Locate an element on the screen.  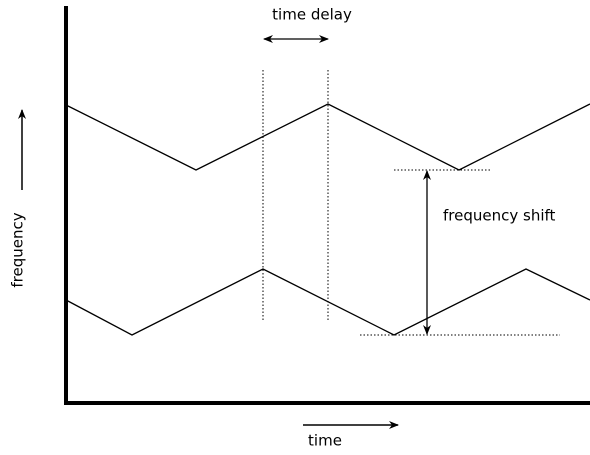
y-axis-label: frequency is located at coordinates (18, 249).